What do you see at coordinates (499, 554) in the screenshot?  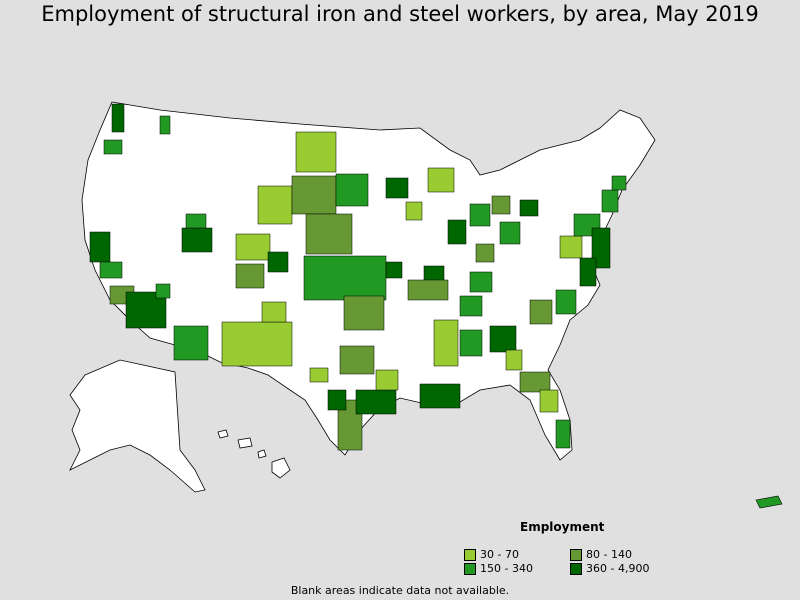 I see `legend-label-1: 30 - 70` at bounding box center [499, 554].